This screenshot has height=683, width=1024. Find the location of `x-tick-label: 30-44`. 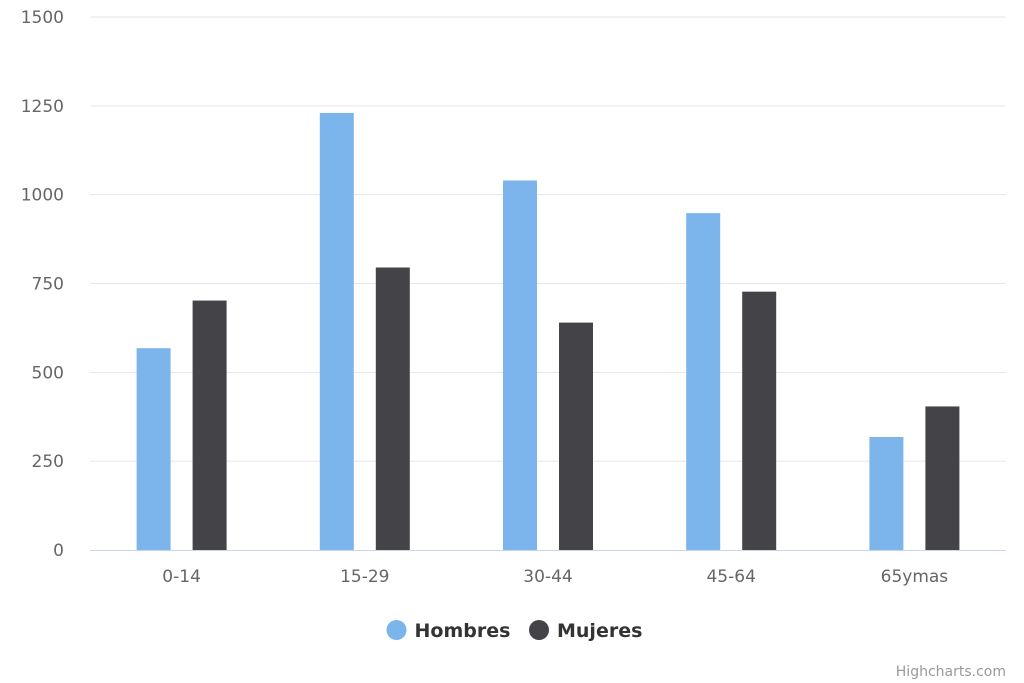

x-tick-label: 30-44 is located at coordinates (547, 577).